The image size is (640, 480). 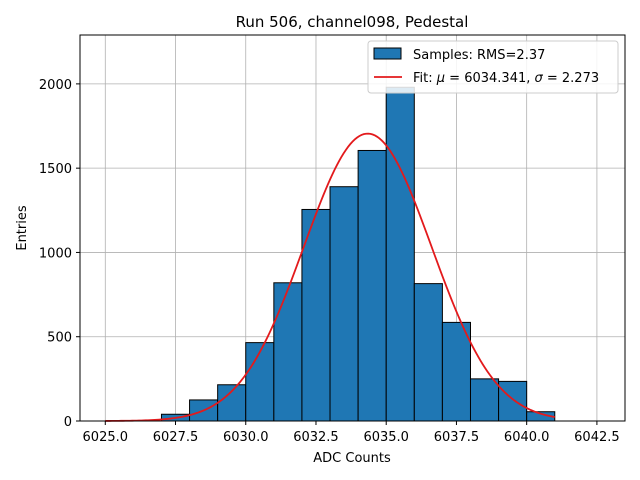 I want to click on x-tick-label-2: 6030.0, so click(x=246, y=437).